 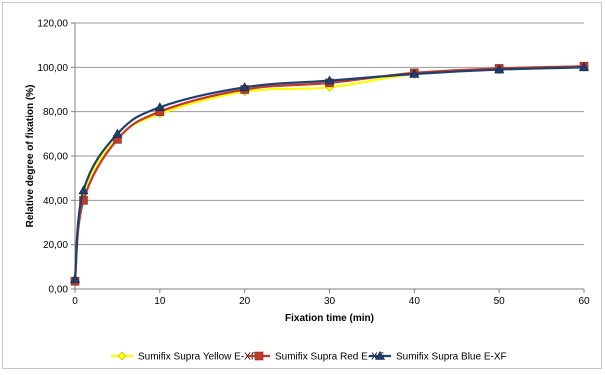 What do you see at coordinates (415, 301) in the screenshot?
I see `x-tick-label: 40` at bounding box center [415, 301].